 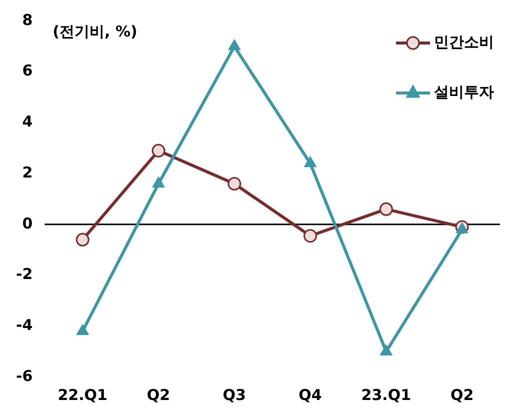 I want to click on y-tick-label: 8, so click(x=27, y=19).